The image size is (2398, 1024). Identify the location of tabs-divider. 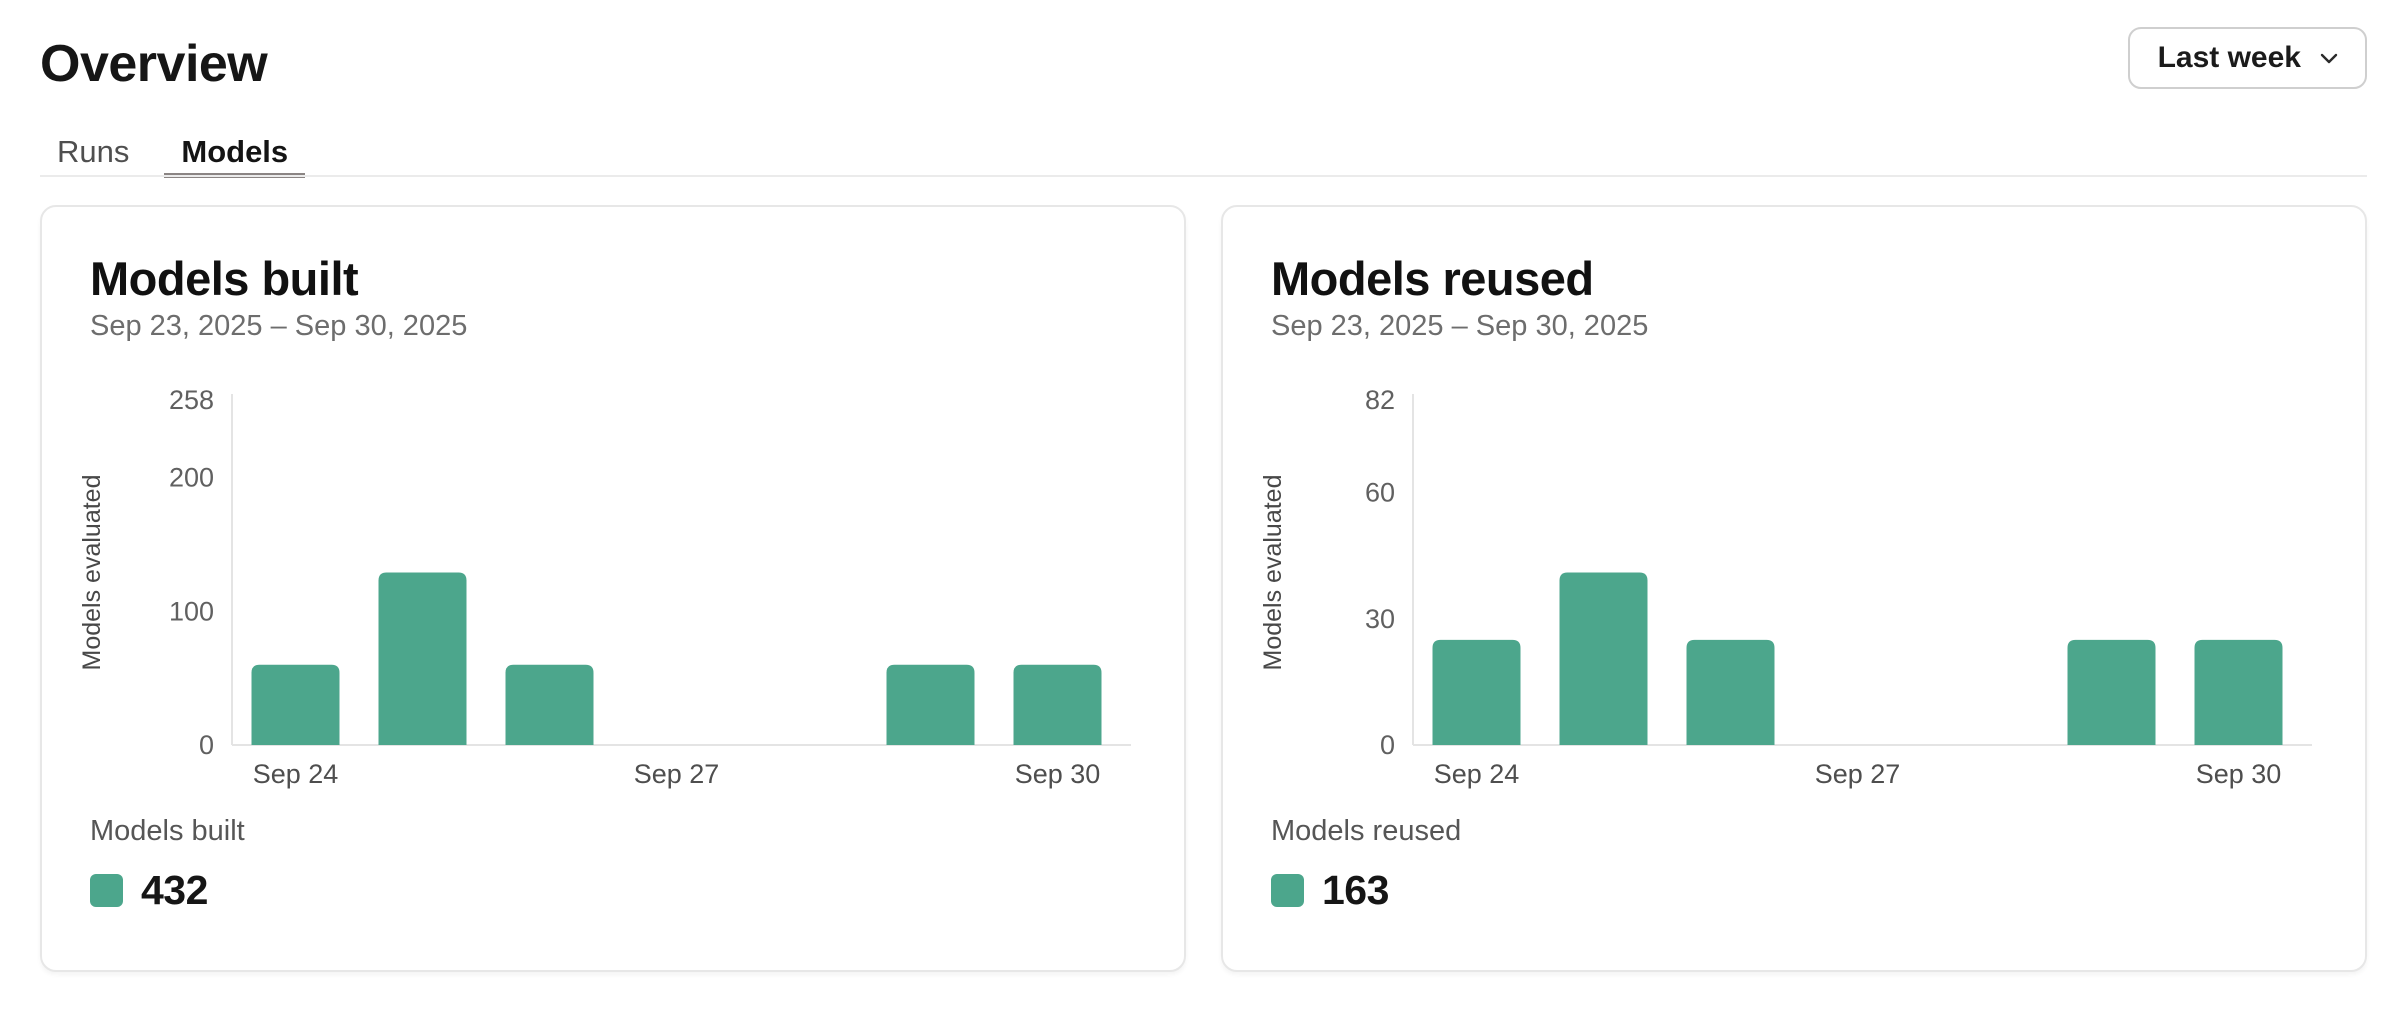
(1203, 176).